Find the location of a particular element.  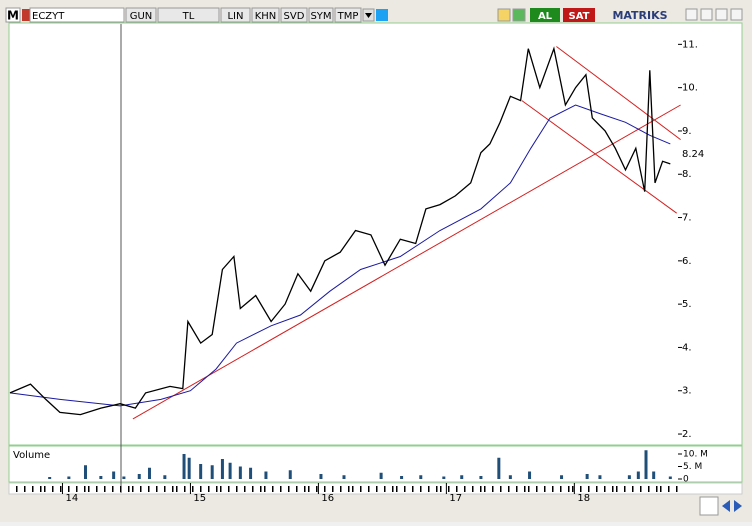

symbol: ECZYT is located at coordinates (48, 16).